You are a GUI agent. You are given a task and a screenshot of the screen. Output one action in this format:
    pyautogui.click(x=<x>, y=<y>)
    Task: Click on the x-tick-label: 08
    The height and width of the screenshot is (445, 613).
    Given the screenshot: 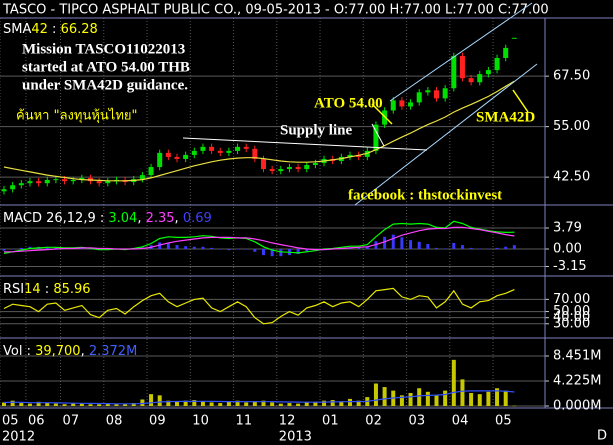 What is the action you would take?
    pyautogui.click(x=114, y=421)
    